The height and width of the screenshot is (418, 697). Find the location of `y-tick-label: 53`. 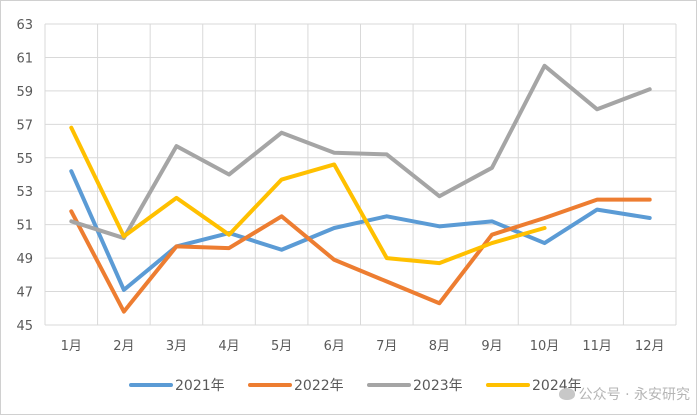

y-tick-label: 53 is located at coordinates (24, 192).